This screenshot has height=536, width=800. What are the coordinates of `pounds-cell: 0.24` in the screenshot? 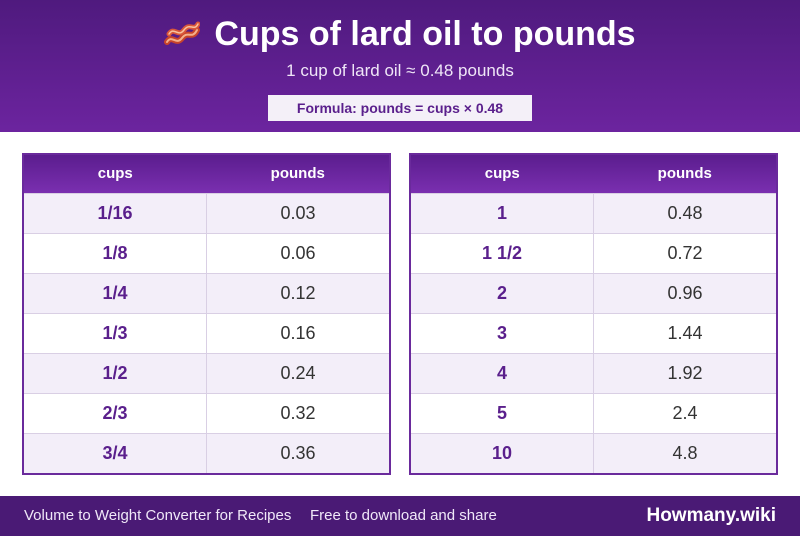 It's located at (298, 373).